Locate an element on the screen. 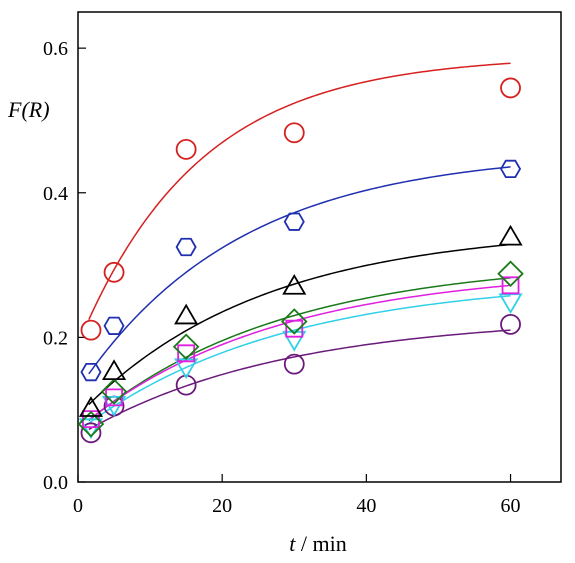  x-axis-variable: t is located at coordinates (292, 543).